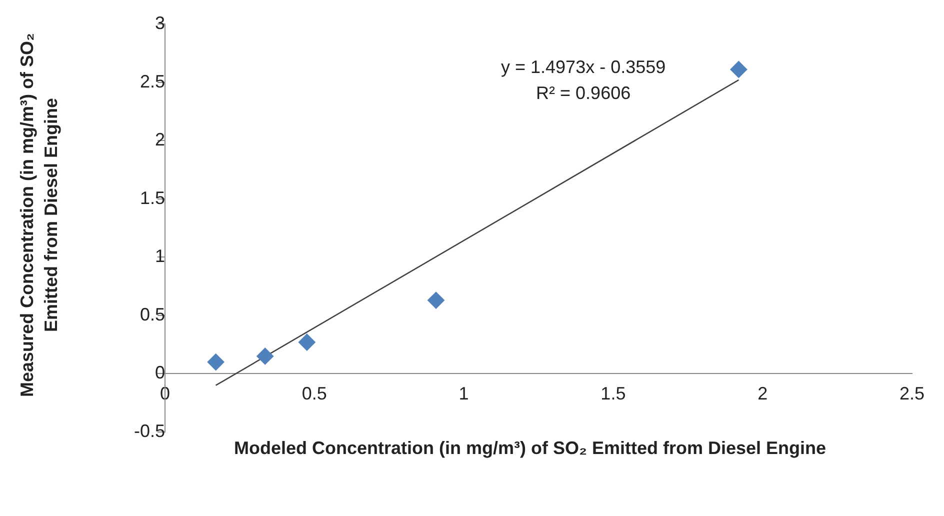 This screenshot has width=944, height=516. I want to click on x-tick-label: 1.5, so click(613, 393).